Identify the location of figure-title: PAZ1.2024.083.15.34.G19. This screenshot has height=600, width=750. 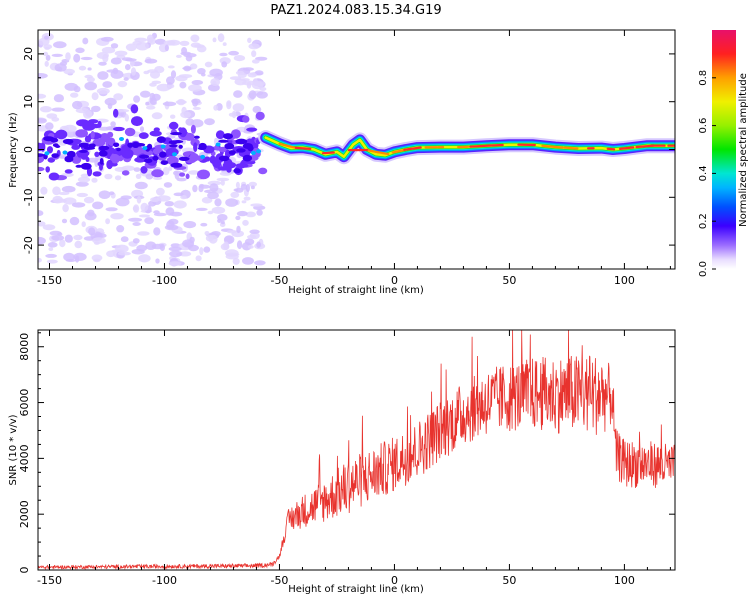
(355, 10).